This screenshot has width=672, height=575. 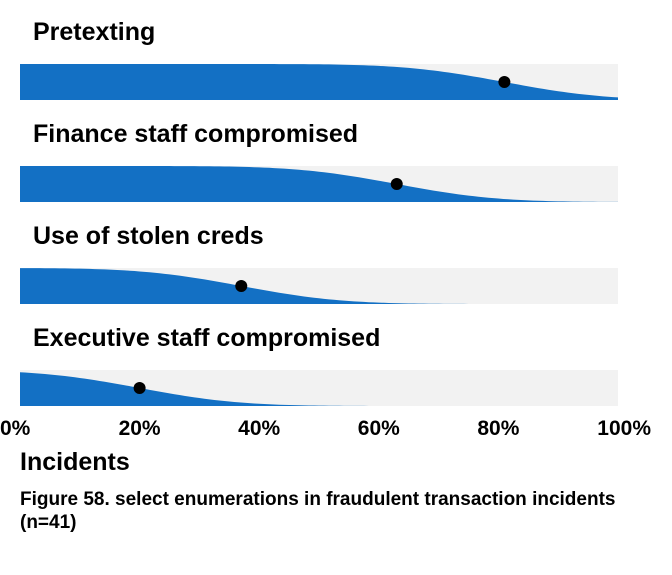 I want to click on x-tick-label: 40%, so click(x=259, y=428).